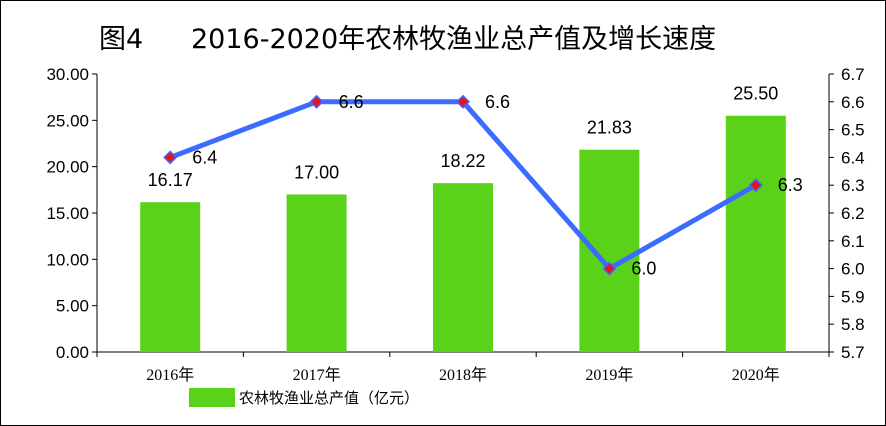 The image size is (886, 426). I want to click on chart-title-prefix: 图4, so click(121, 39).